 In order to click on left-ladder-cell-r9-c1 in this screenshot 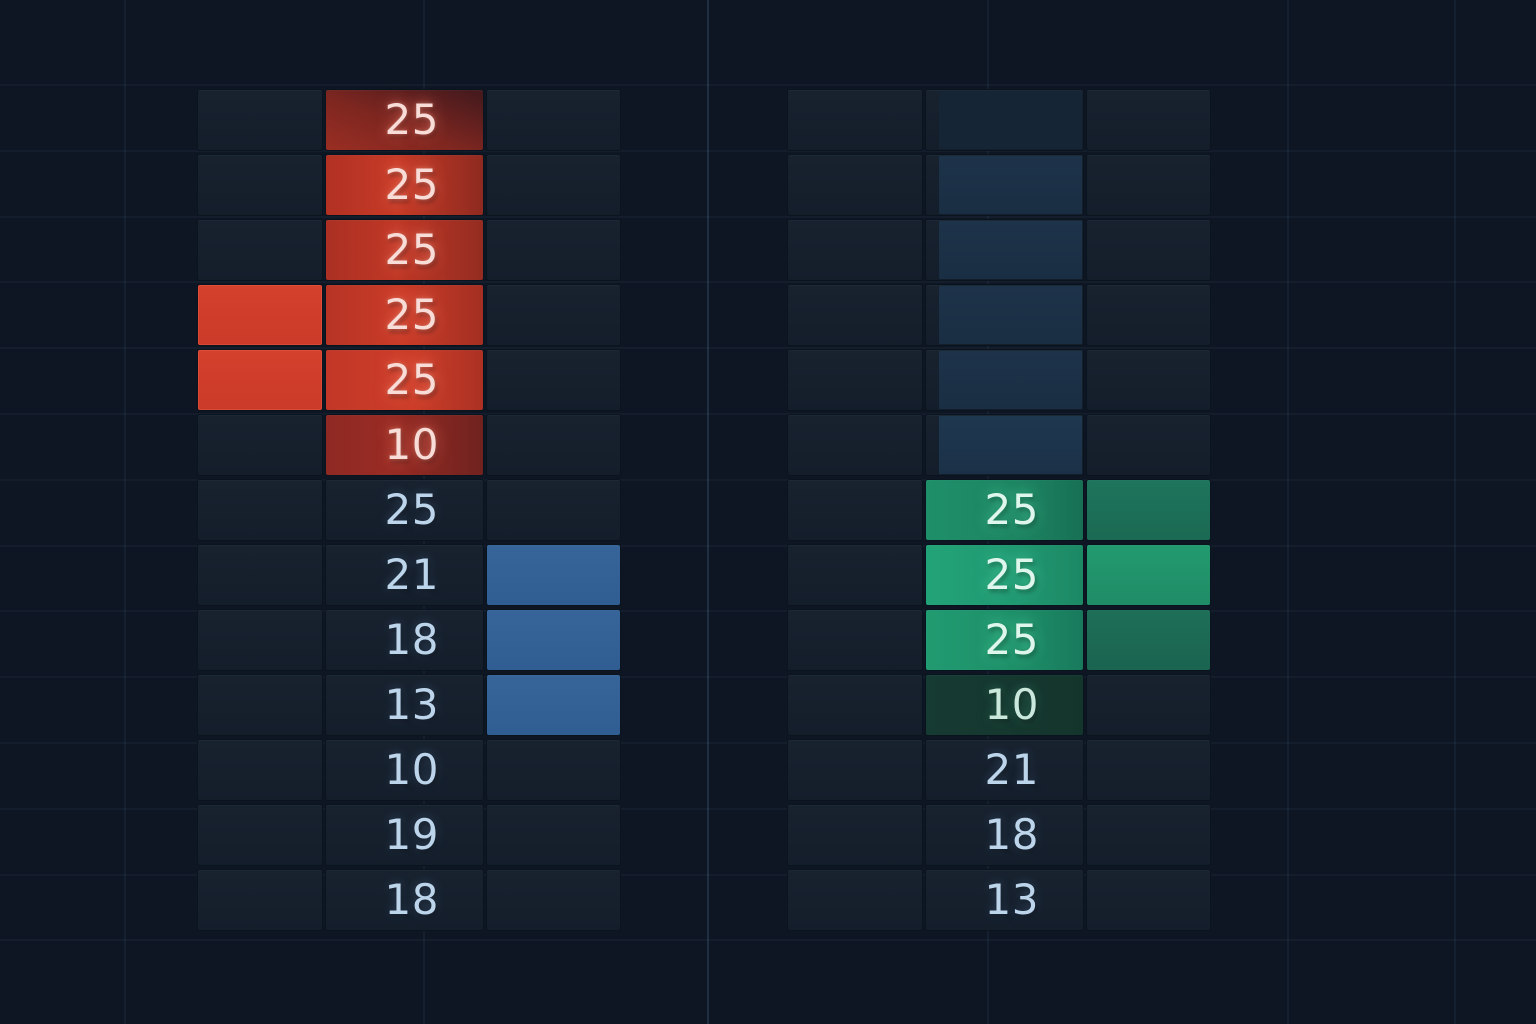, I will do `click(260, 640)`.